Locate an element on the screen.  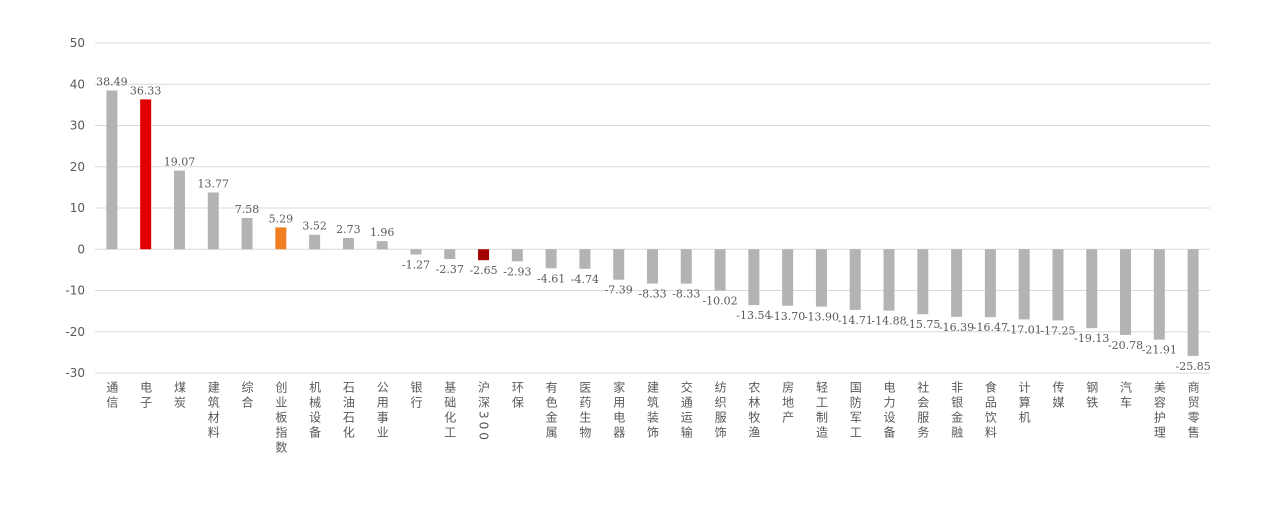
value-label: -2.37 is located at coordinates (450, 269).